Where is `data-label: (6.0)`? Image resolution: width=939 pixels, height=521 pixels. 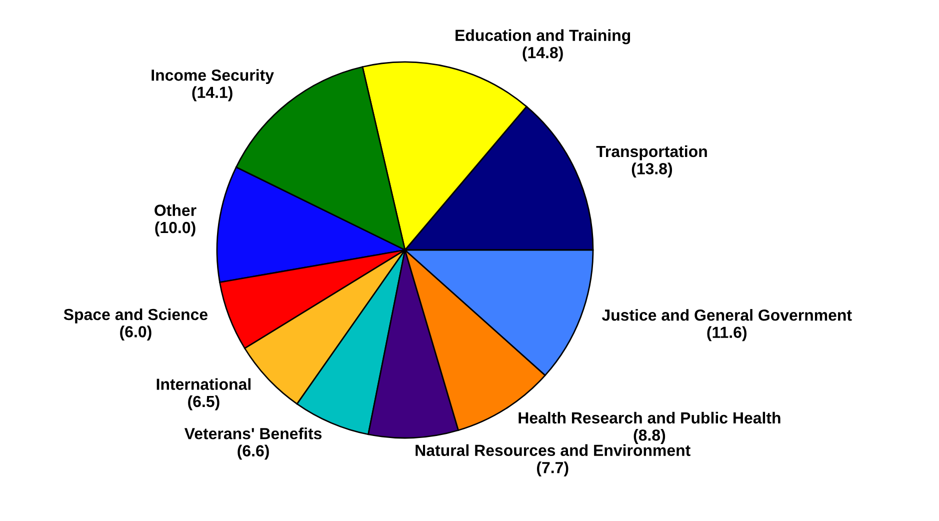
data-label: (6.0) is located at coordinates (136, 333).